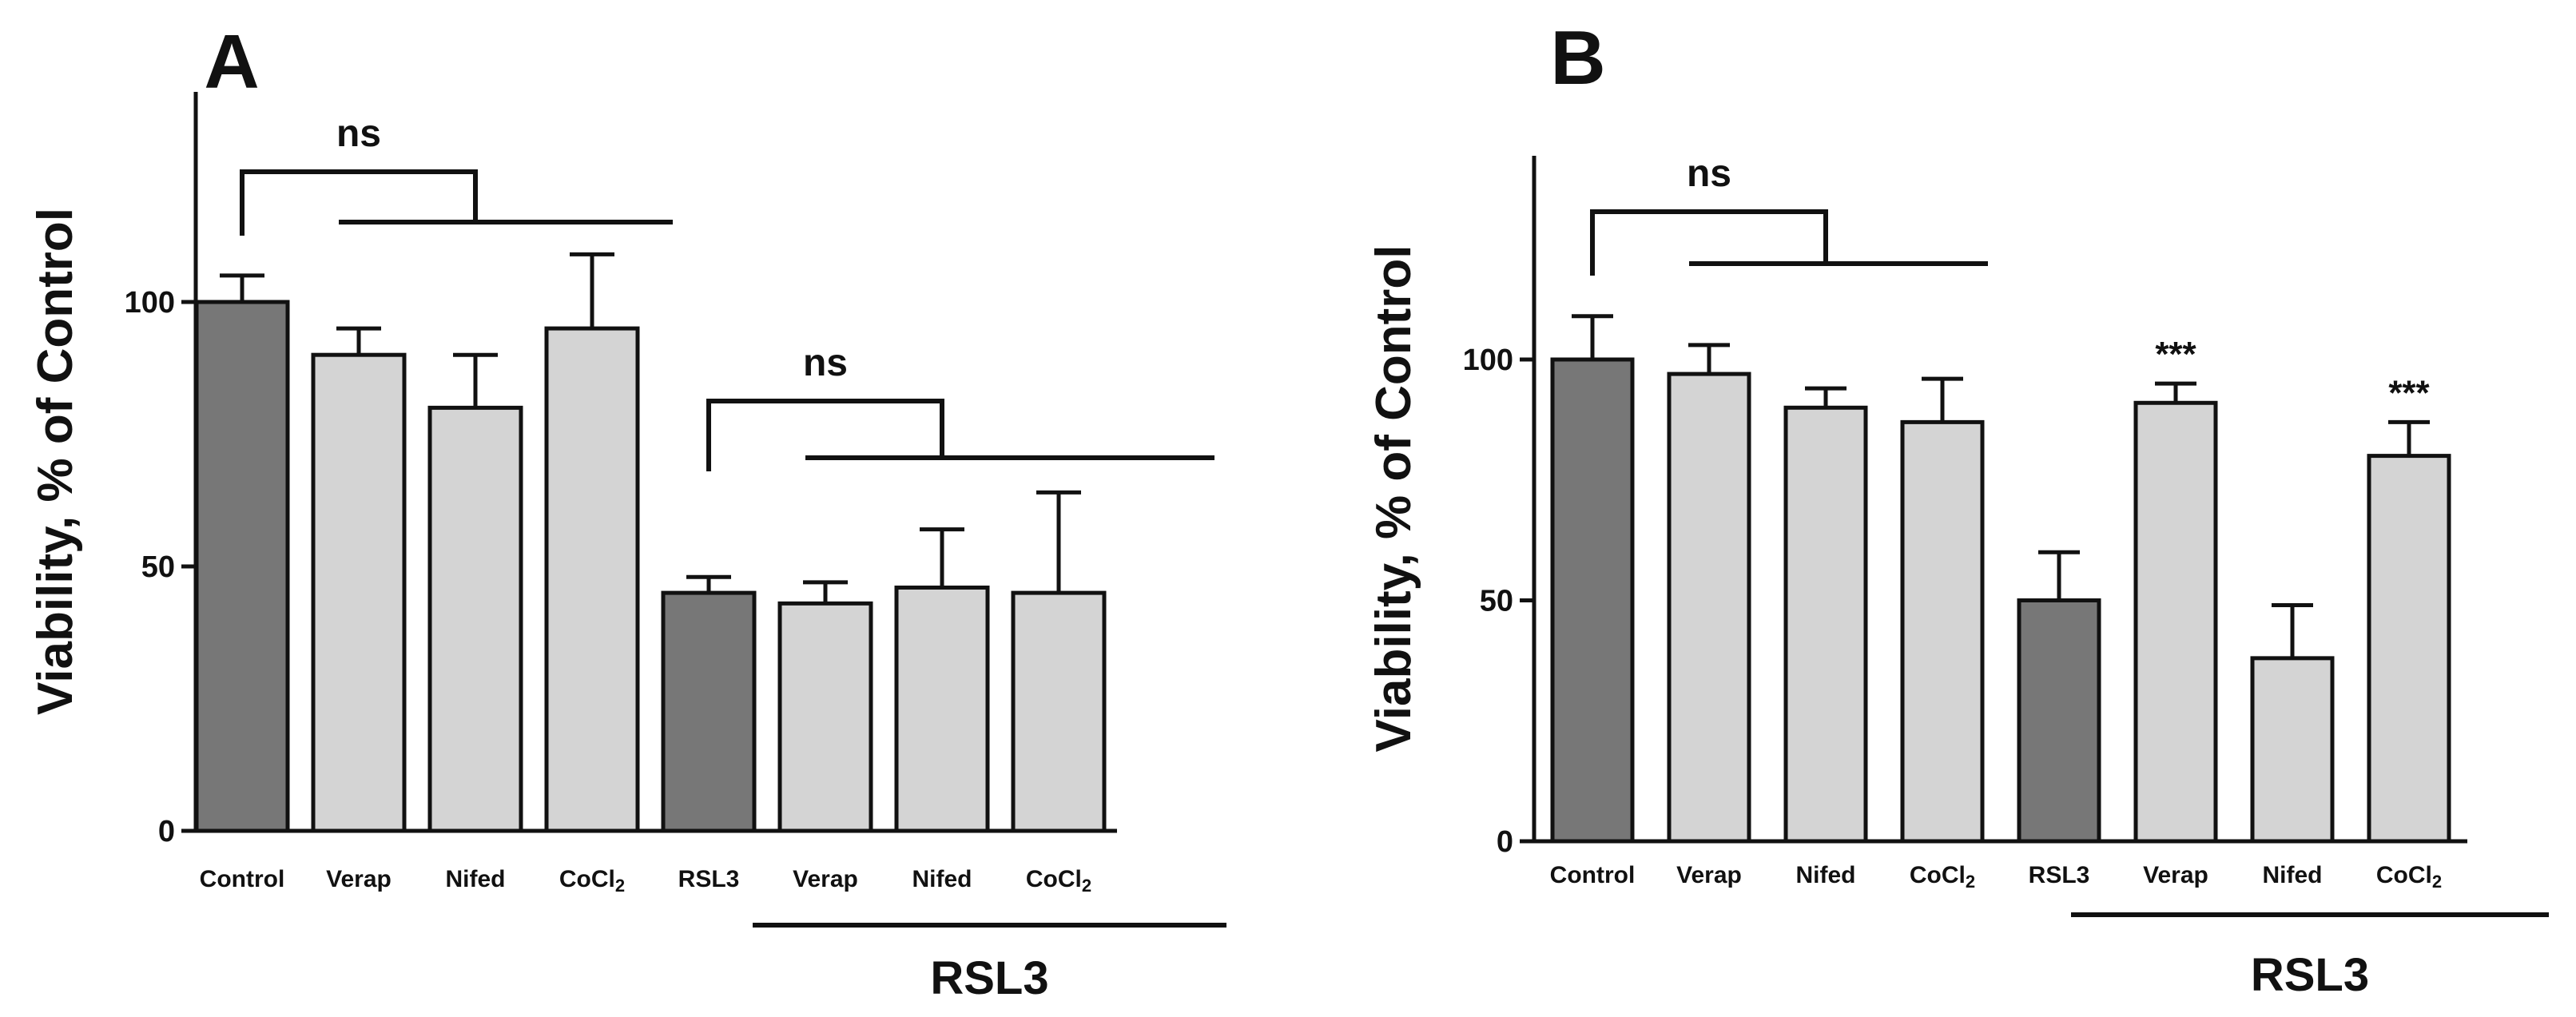  I want to click on panel-letter: B, so click(1577, 58).